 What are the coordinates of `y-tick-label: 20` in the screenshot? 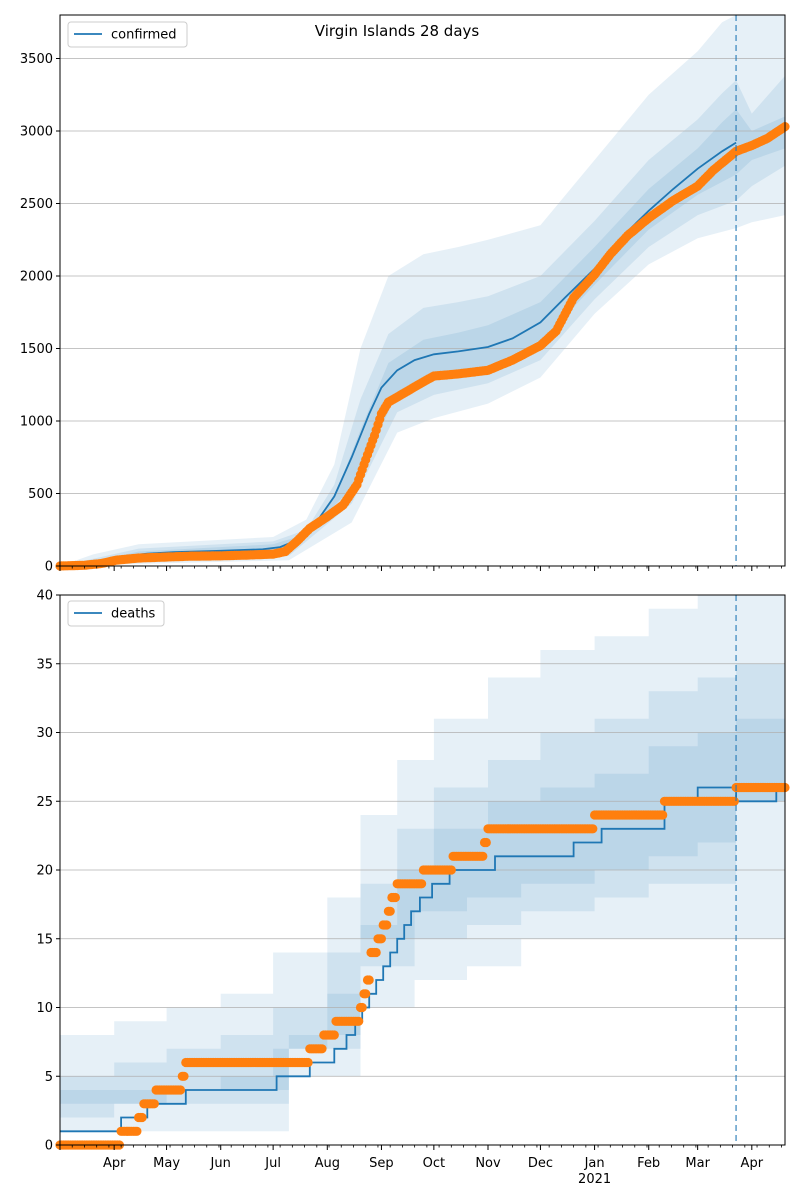 It's located at (44, 871).